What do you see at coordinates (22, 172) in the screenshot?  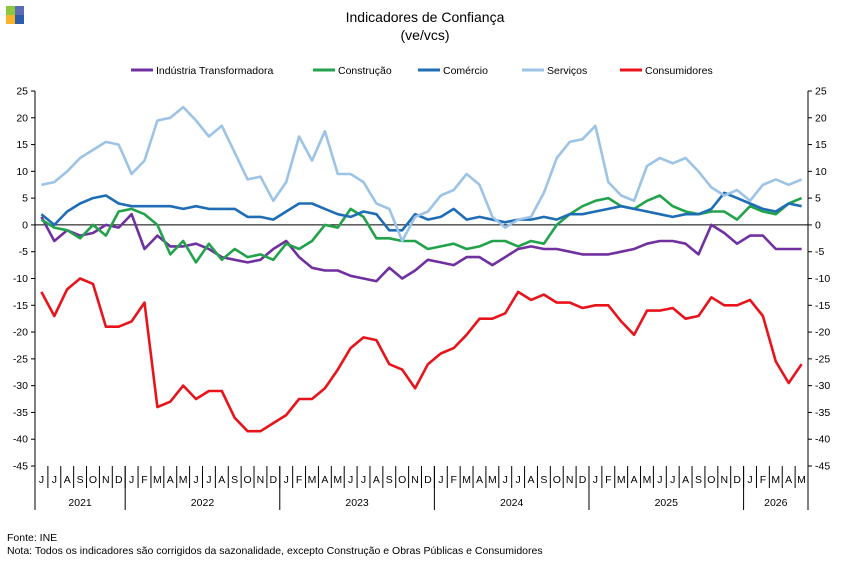 I see `y-tick-label-left: 10` at bounding box center [22, 172].